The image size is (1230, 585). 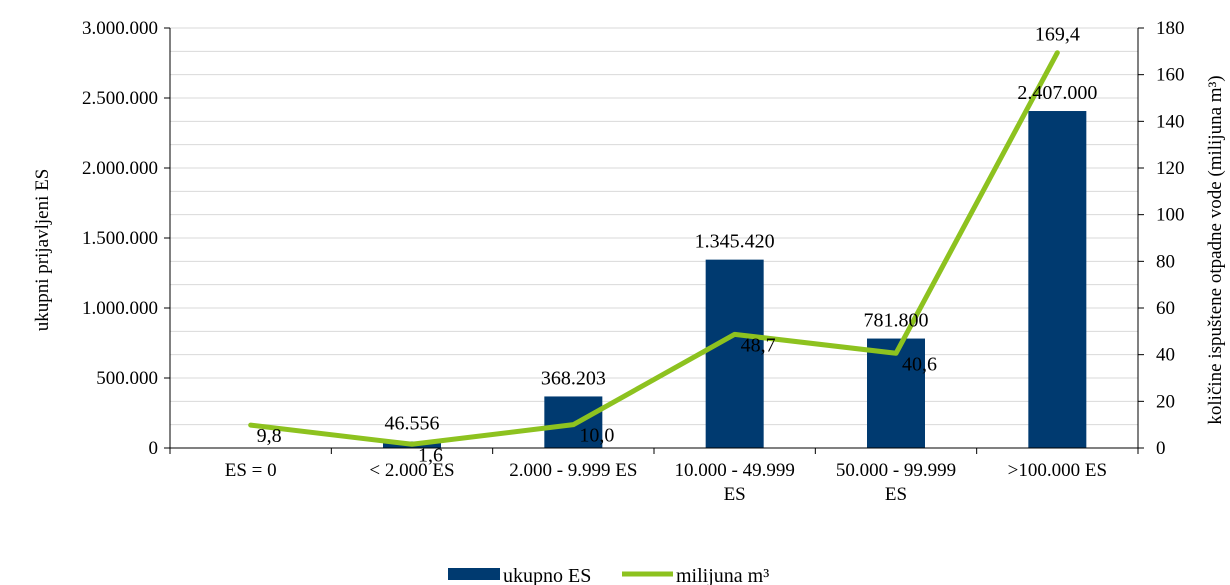 I want to click on legend-bar-label: ukupno ES, so click(x=547, y=575).